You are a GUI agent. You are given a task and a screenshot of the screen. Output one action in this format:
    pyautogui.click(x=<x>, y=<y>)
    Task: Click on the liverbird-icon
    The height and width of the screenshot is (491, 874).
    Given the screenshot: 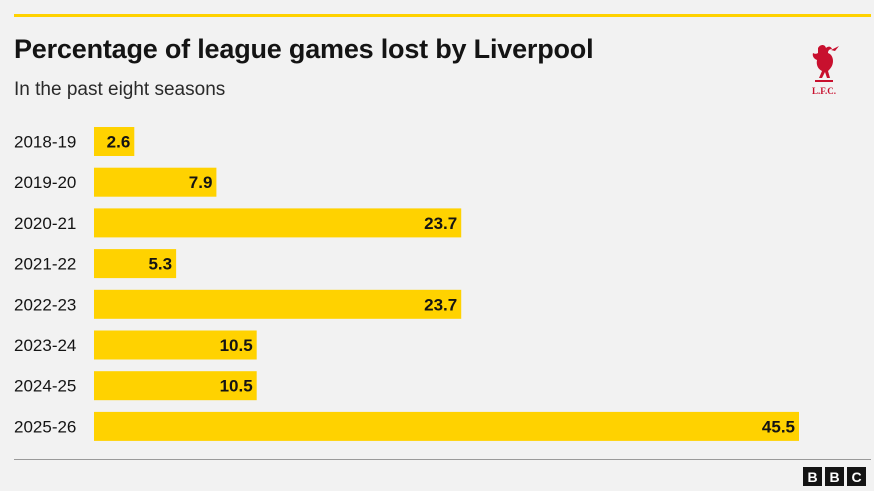 What is the action you would take?
    pyautogui.click(x=825, y=63)
    